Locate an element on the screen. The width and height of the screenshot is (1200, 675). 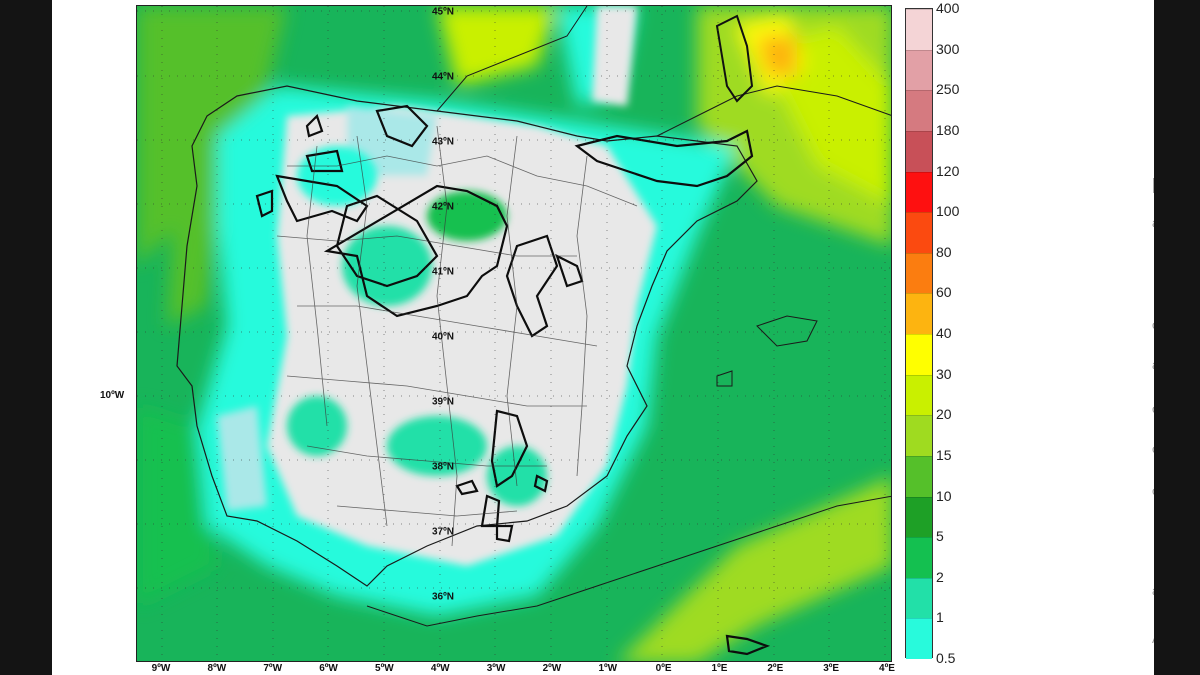
lat-label: 40ºN is located at coordinates (443, 337).